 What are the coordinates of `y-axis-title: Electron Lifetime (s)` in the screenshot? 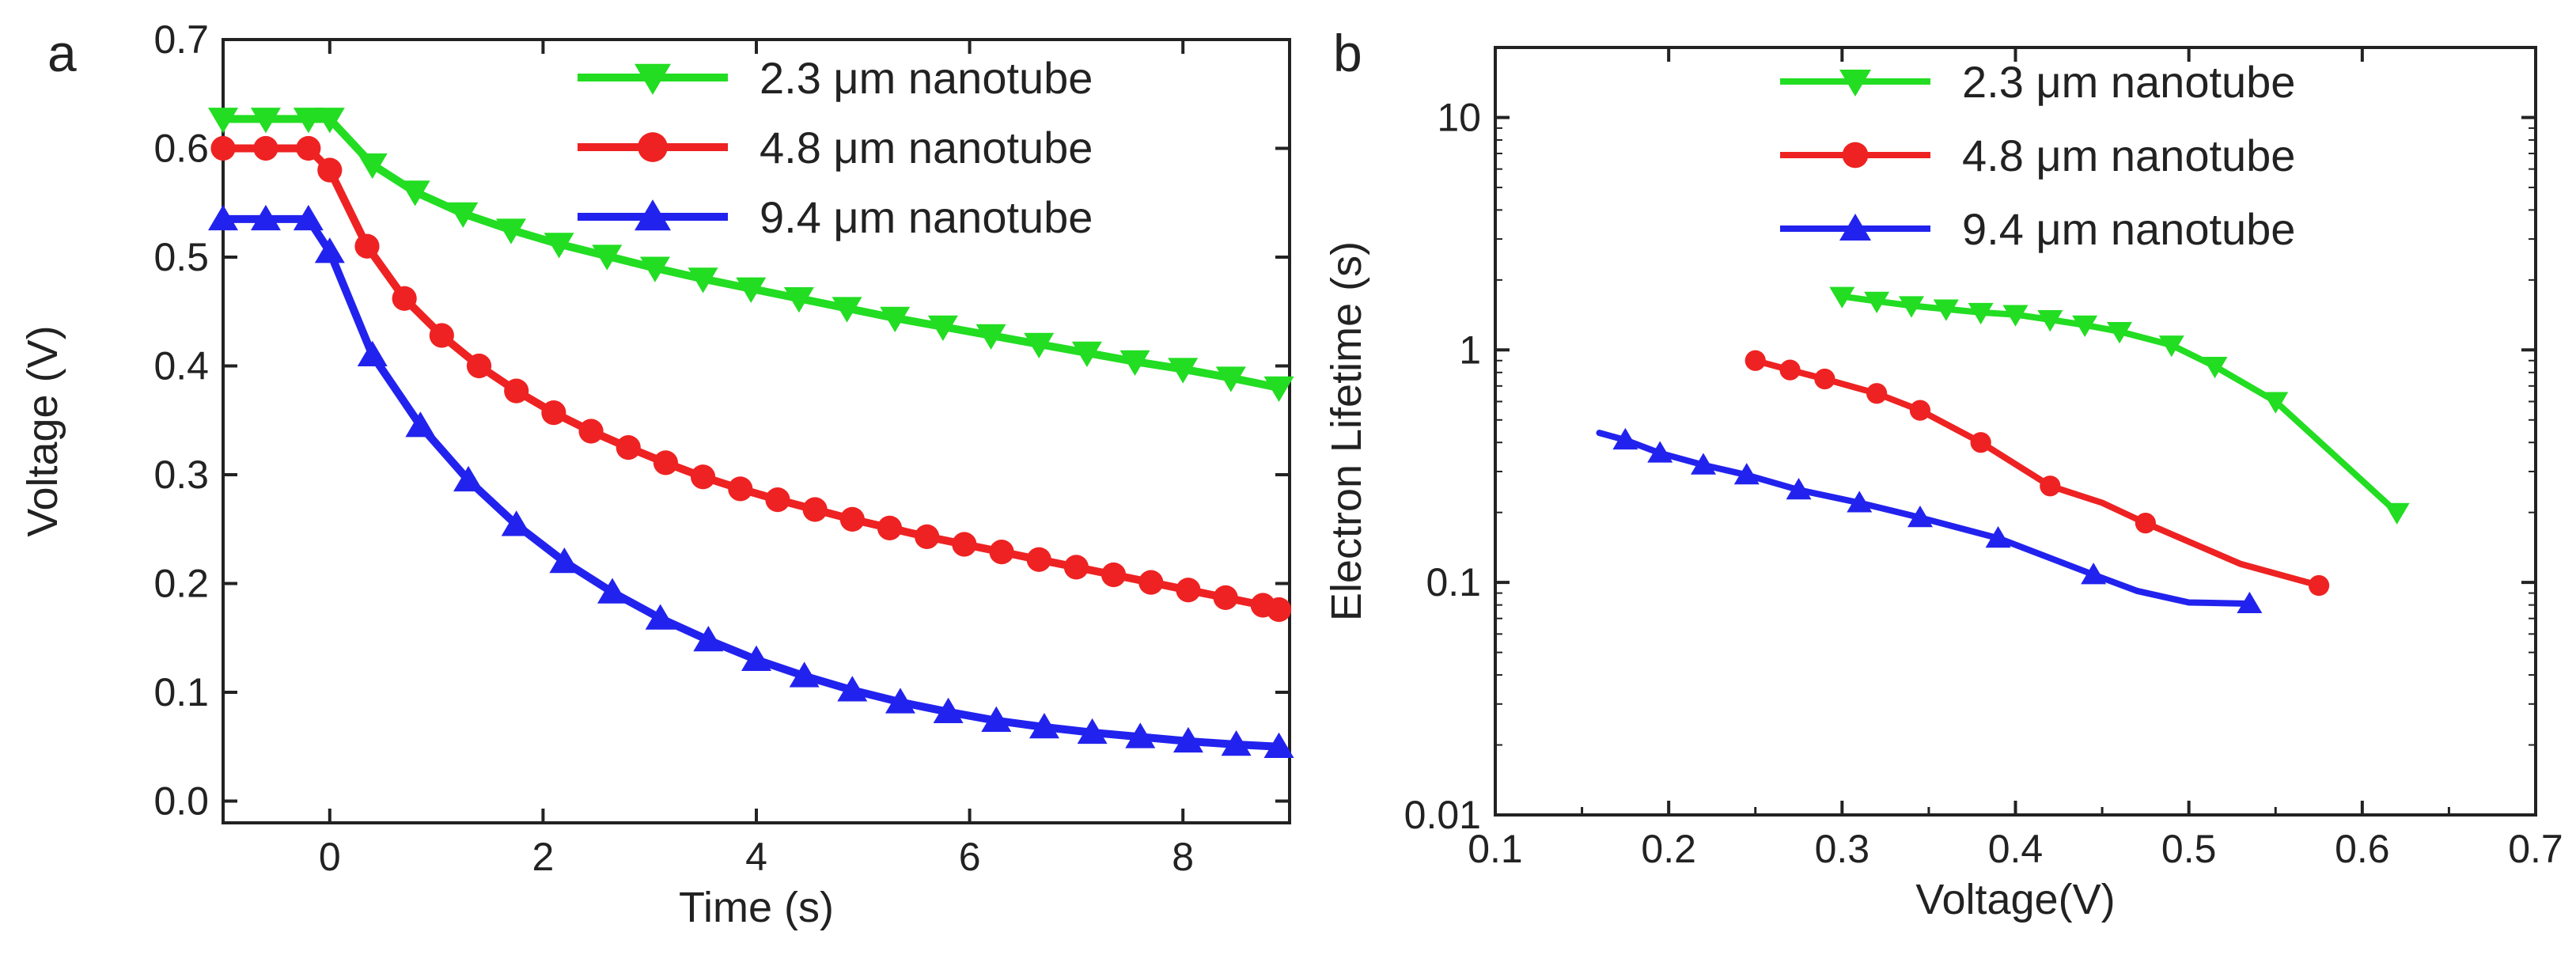 It's located at (1346, 431).